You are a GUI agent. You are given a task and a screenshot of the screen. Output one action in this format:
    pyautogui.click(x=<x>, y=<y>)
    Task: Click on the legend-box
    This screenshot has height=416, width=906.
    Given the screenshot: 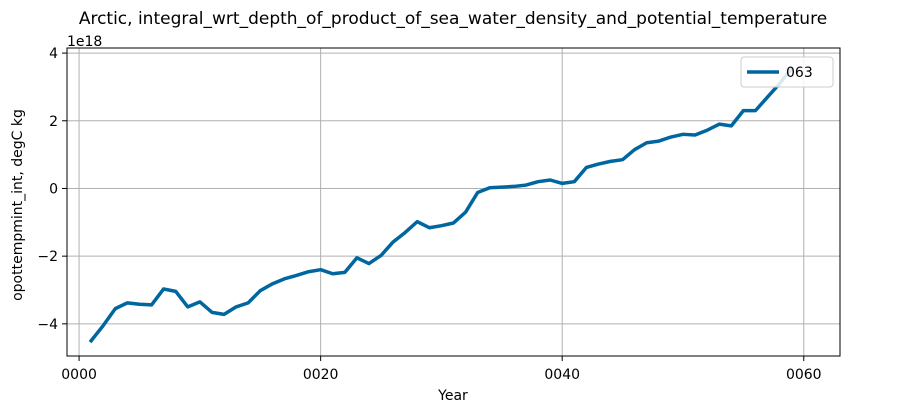 What is the action you would take?
    pyautogui.click(x=787, y=72)
    